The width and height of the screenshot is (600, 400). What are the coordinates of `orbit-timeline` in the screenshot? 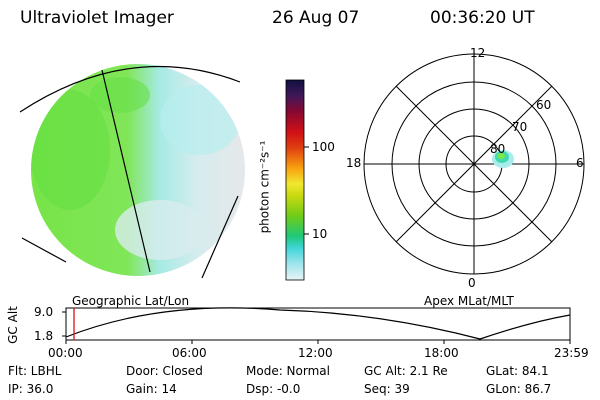 It's located at (316, 325).